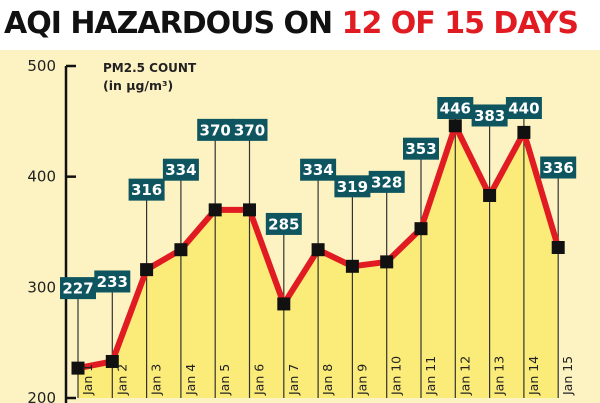  I want to click on y-tick-label-400: 400, so click(41, 177).